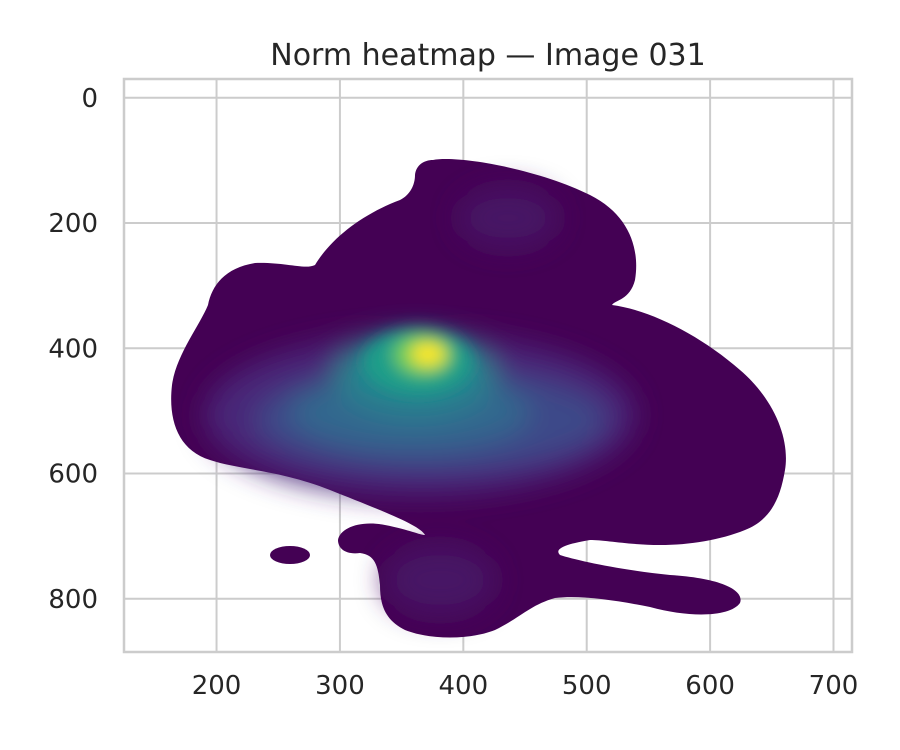 This screenshot has width=900, height=750. What do you see at coordinates (464, 686) in the screenshot?
I see `x-tick-label: 400` at bounding box center [464, 686].